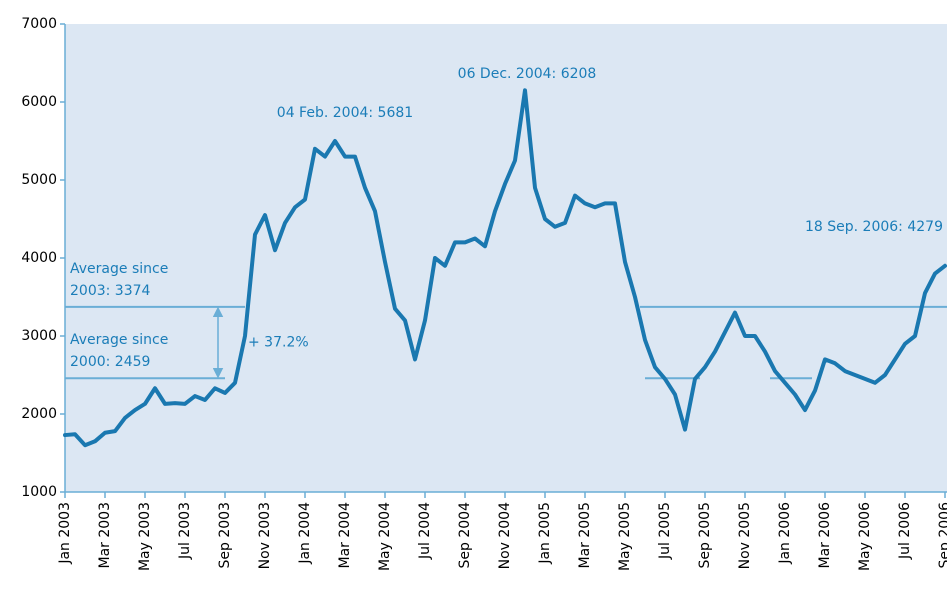 This screenshot has height=594, width=947. Describe the element at coordinates (345, 113) in the screenshot. I see `annotation: 04 Feb. 2004: 5681` at that location.